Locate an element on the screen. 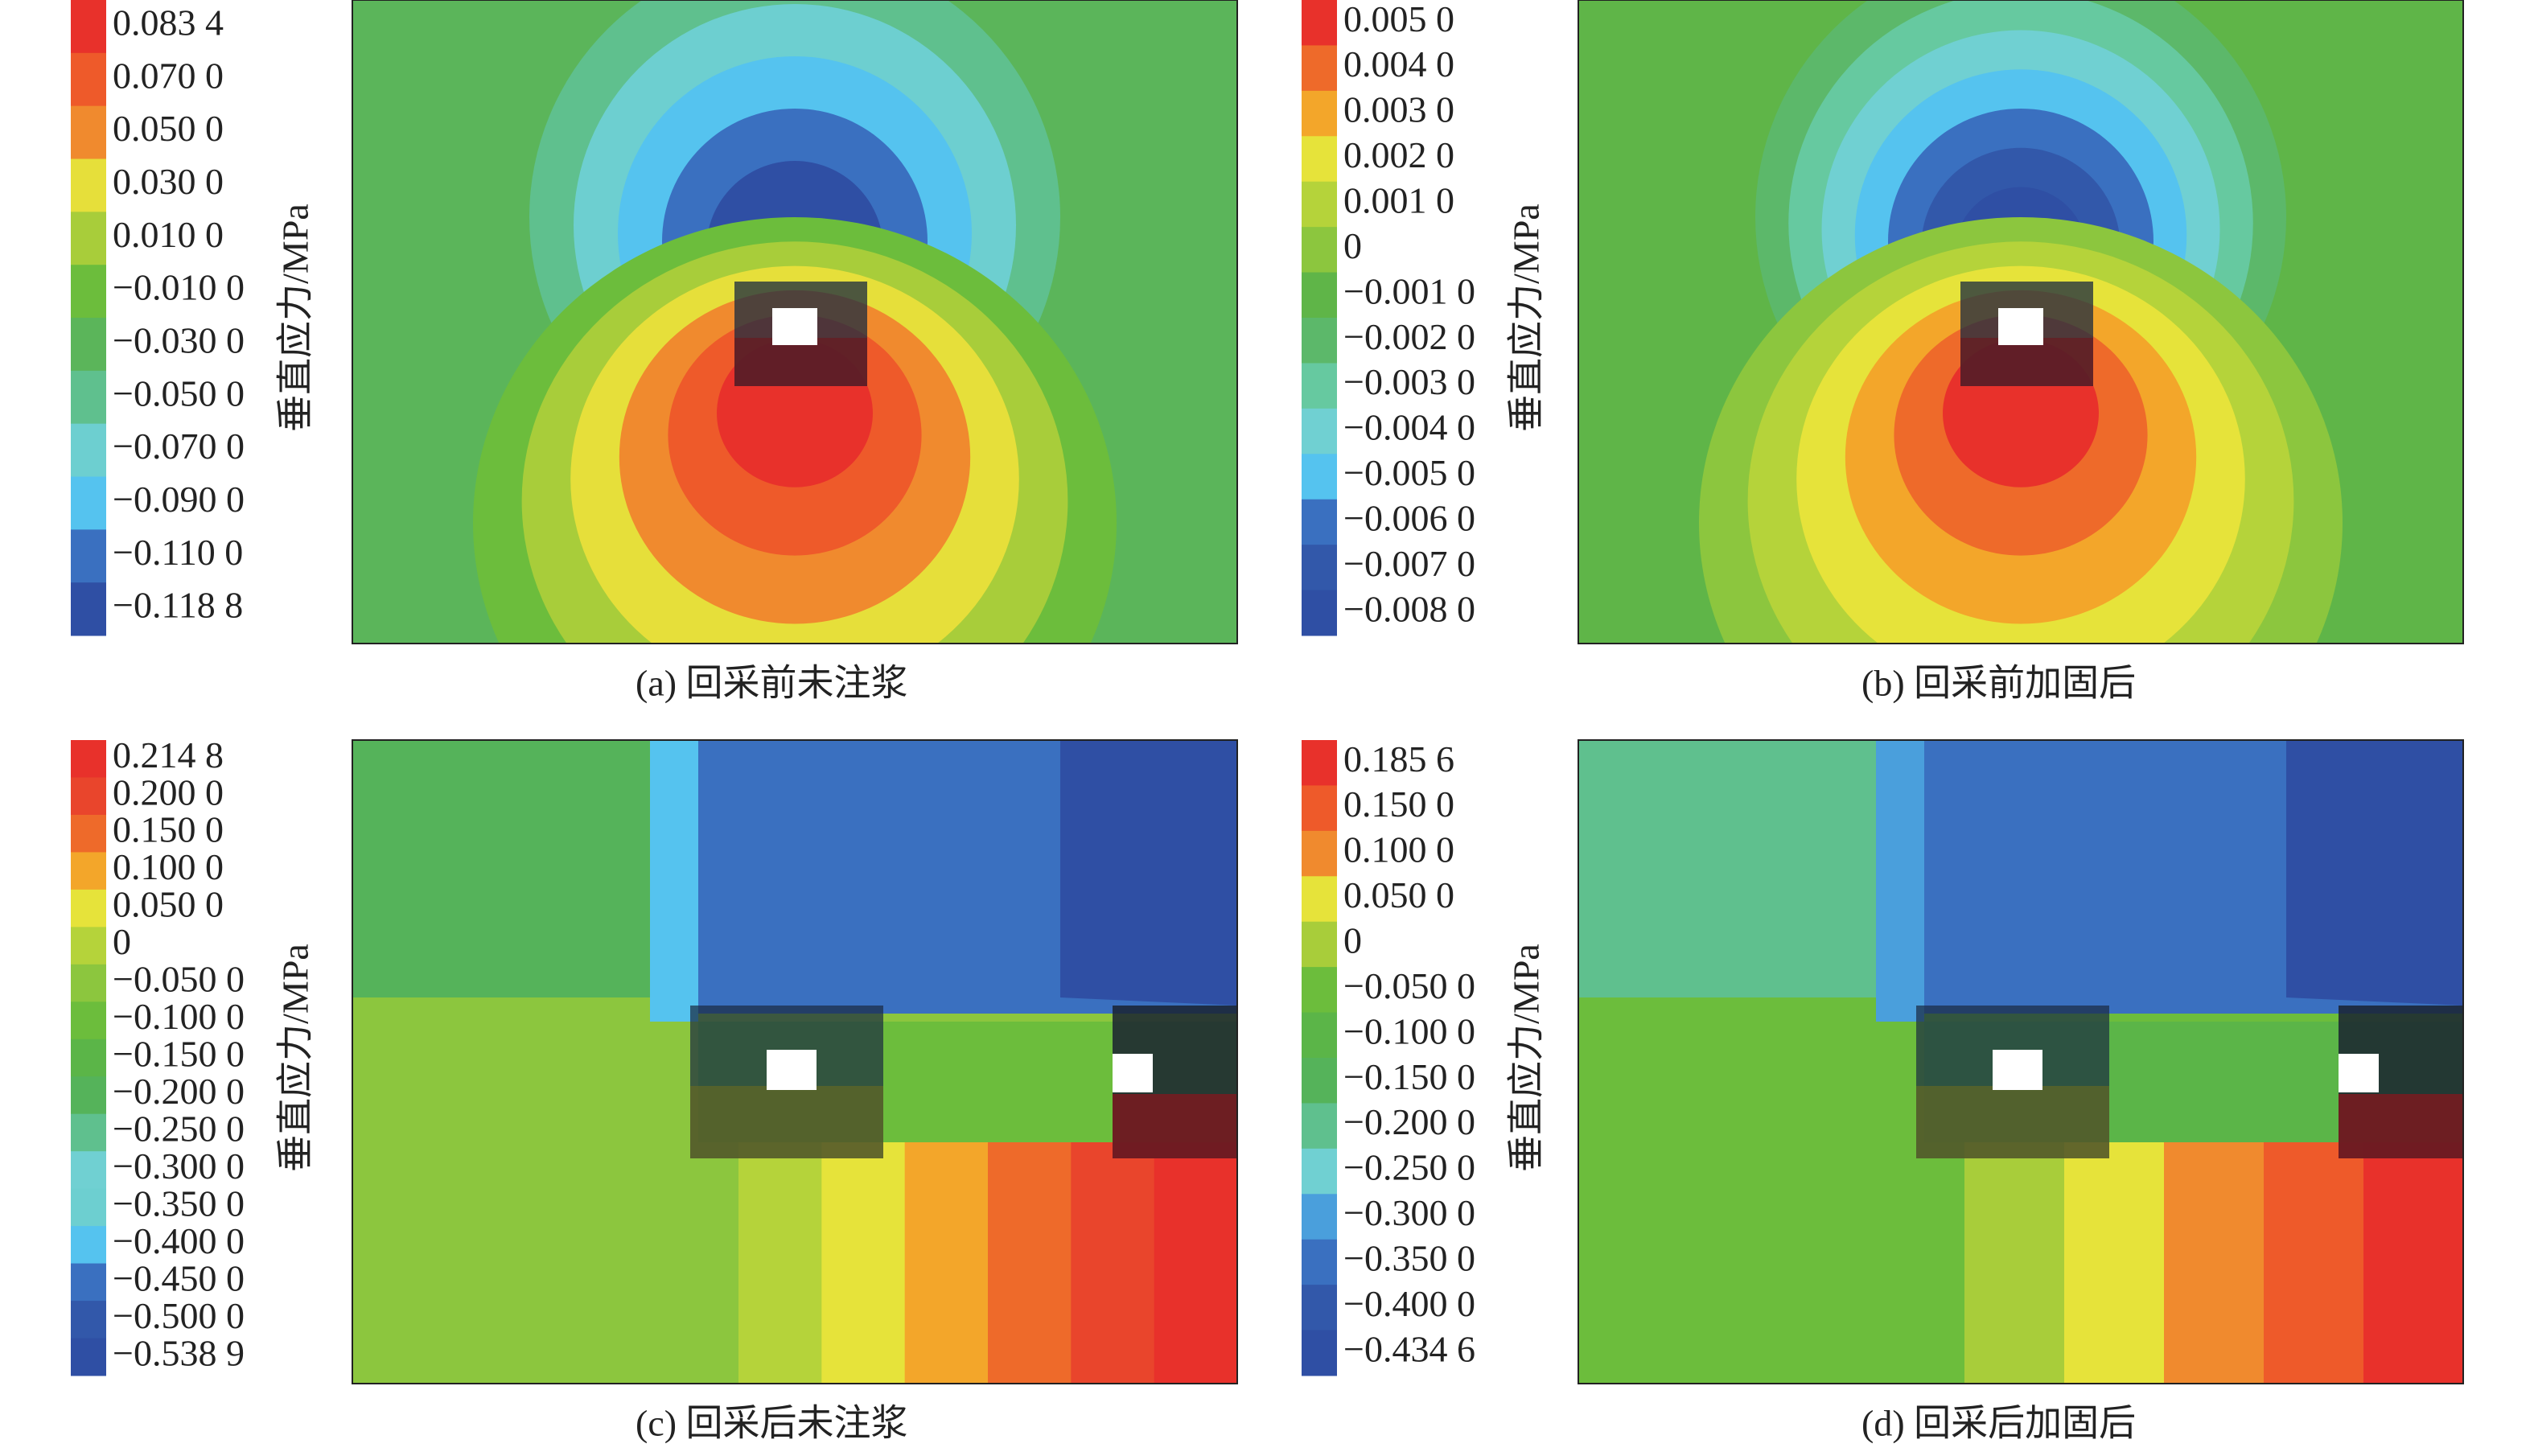 This screenshot has width=2534, height=1456. caption: (d) 回采后加固后 is located at coordinates (1998, 1423).